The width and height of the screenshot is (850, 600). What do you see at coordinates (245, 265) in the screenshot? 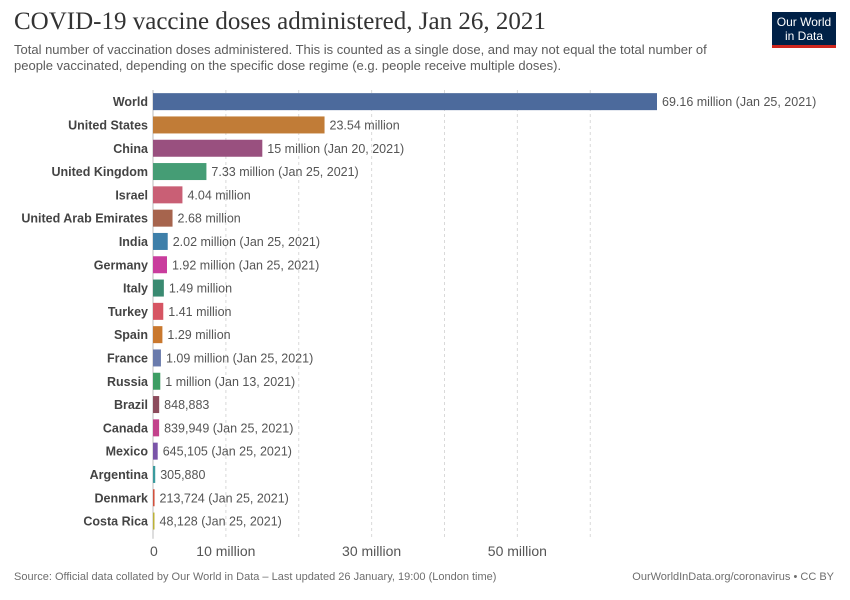
I see `data-label: 1.92 million (Jan 25, 2021)` at bounding box center [245, 265].